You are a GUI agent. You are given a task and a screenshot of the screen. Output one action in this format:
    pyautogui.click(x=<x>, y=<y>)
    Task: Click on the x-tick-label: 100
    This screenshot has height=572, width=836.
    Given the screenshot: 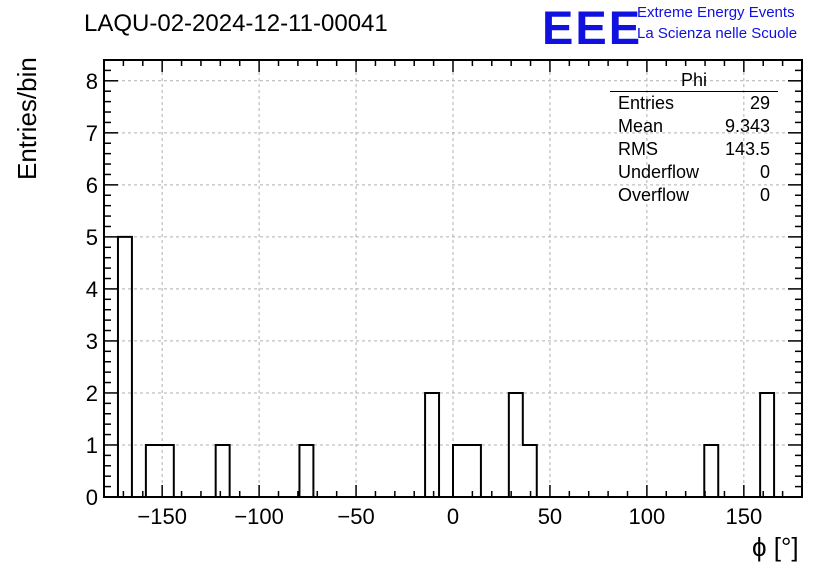 What is the action you would take?
    pyautogui.click(x=647, y=516)
    